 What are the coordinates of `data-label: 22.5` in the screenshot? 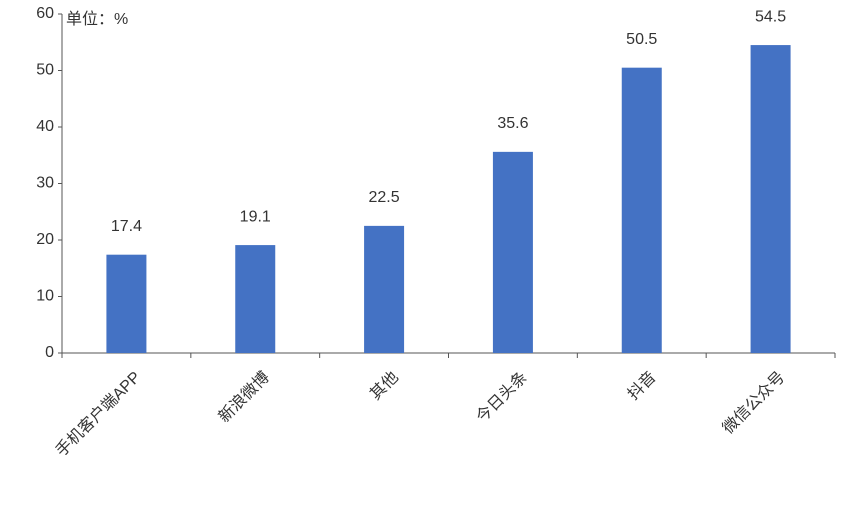 It's located at (384, 197).